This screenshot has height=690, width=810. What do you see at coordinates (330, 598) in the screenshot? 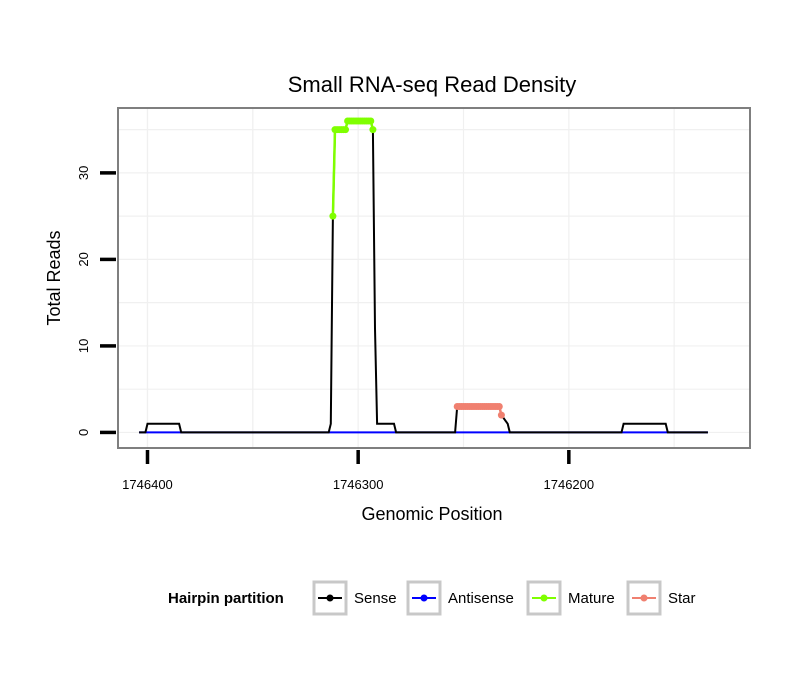
I see `legend-dot-sense` at bounding box center [330, 598].